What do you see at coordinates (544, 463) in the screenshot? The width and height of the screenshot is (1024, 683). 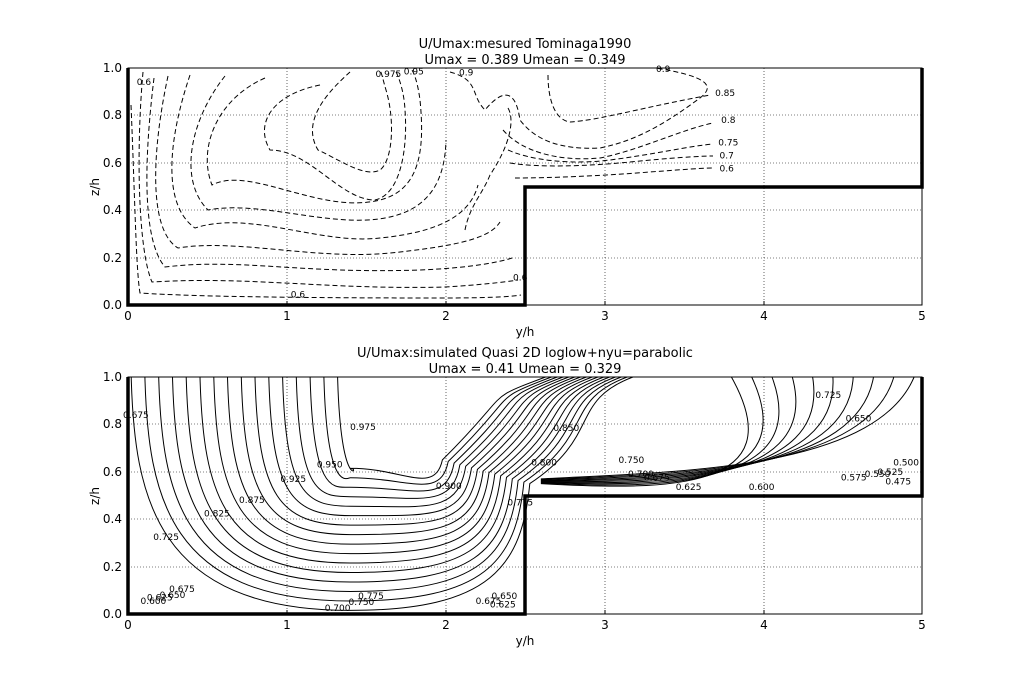 I see `contour-label: 0.800` at bounding box center [544, 463].